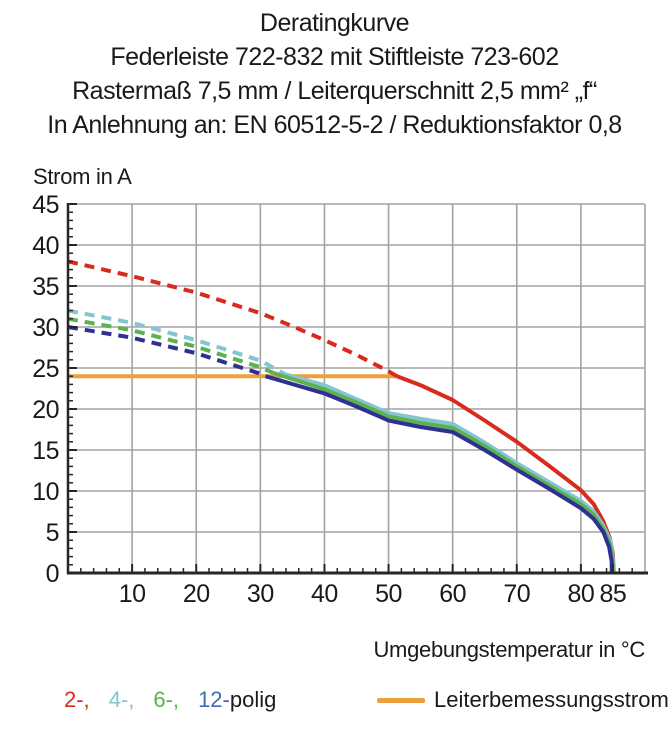 This screenshot has width=669, height=740. I want to click on legend-item-12polig: 12-, so click(214, 699).